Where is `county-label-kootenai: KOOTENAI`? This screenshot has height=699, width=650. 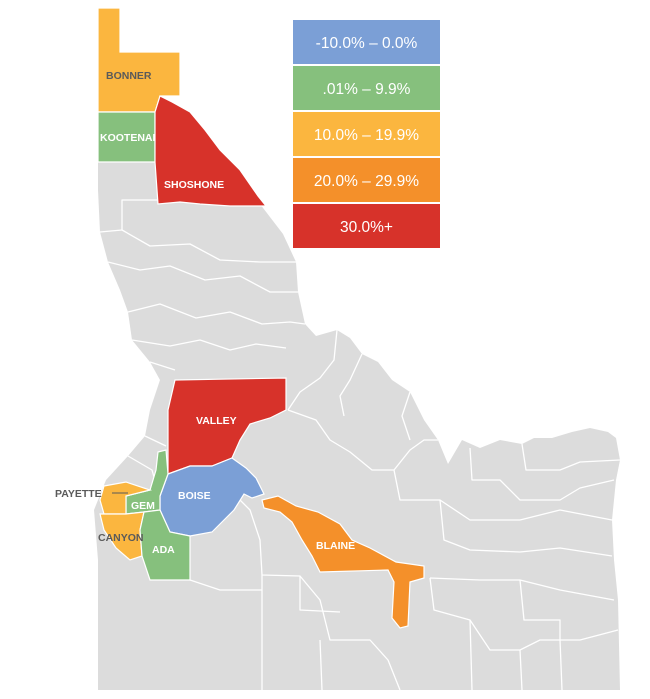
county-label-kootenai: KOOTENAI is located at coordinates (128, 138).